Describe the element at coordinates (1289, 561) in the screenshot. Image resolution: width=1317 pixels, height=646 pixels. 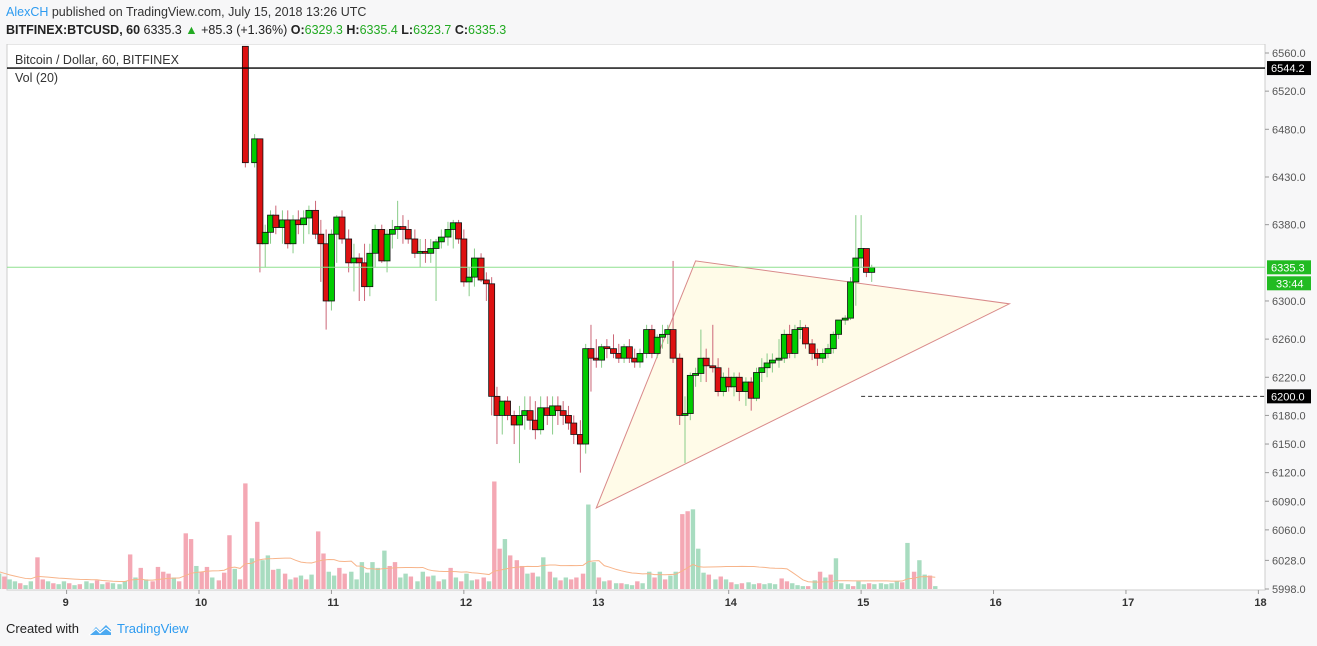
I see `y-tick-label: 6028.0` at that location.